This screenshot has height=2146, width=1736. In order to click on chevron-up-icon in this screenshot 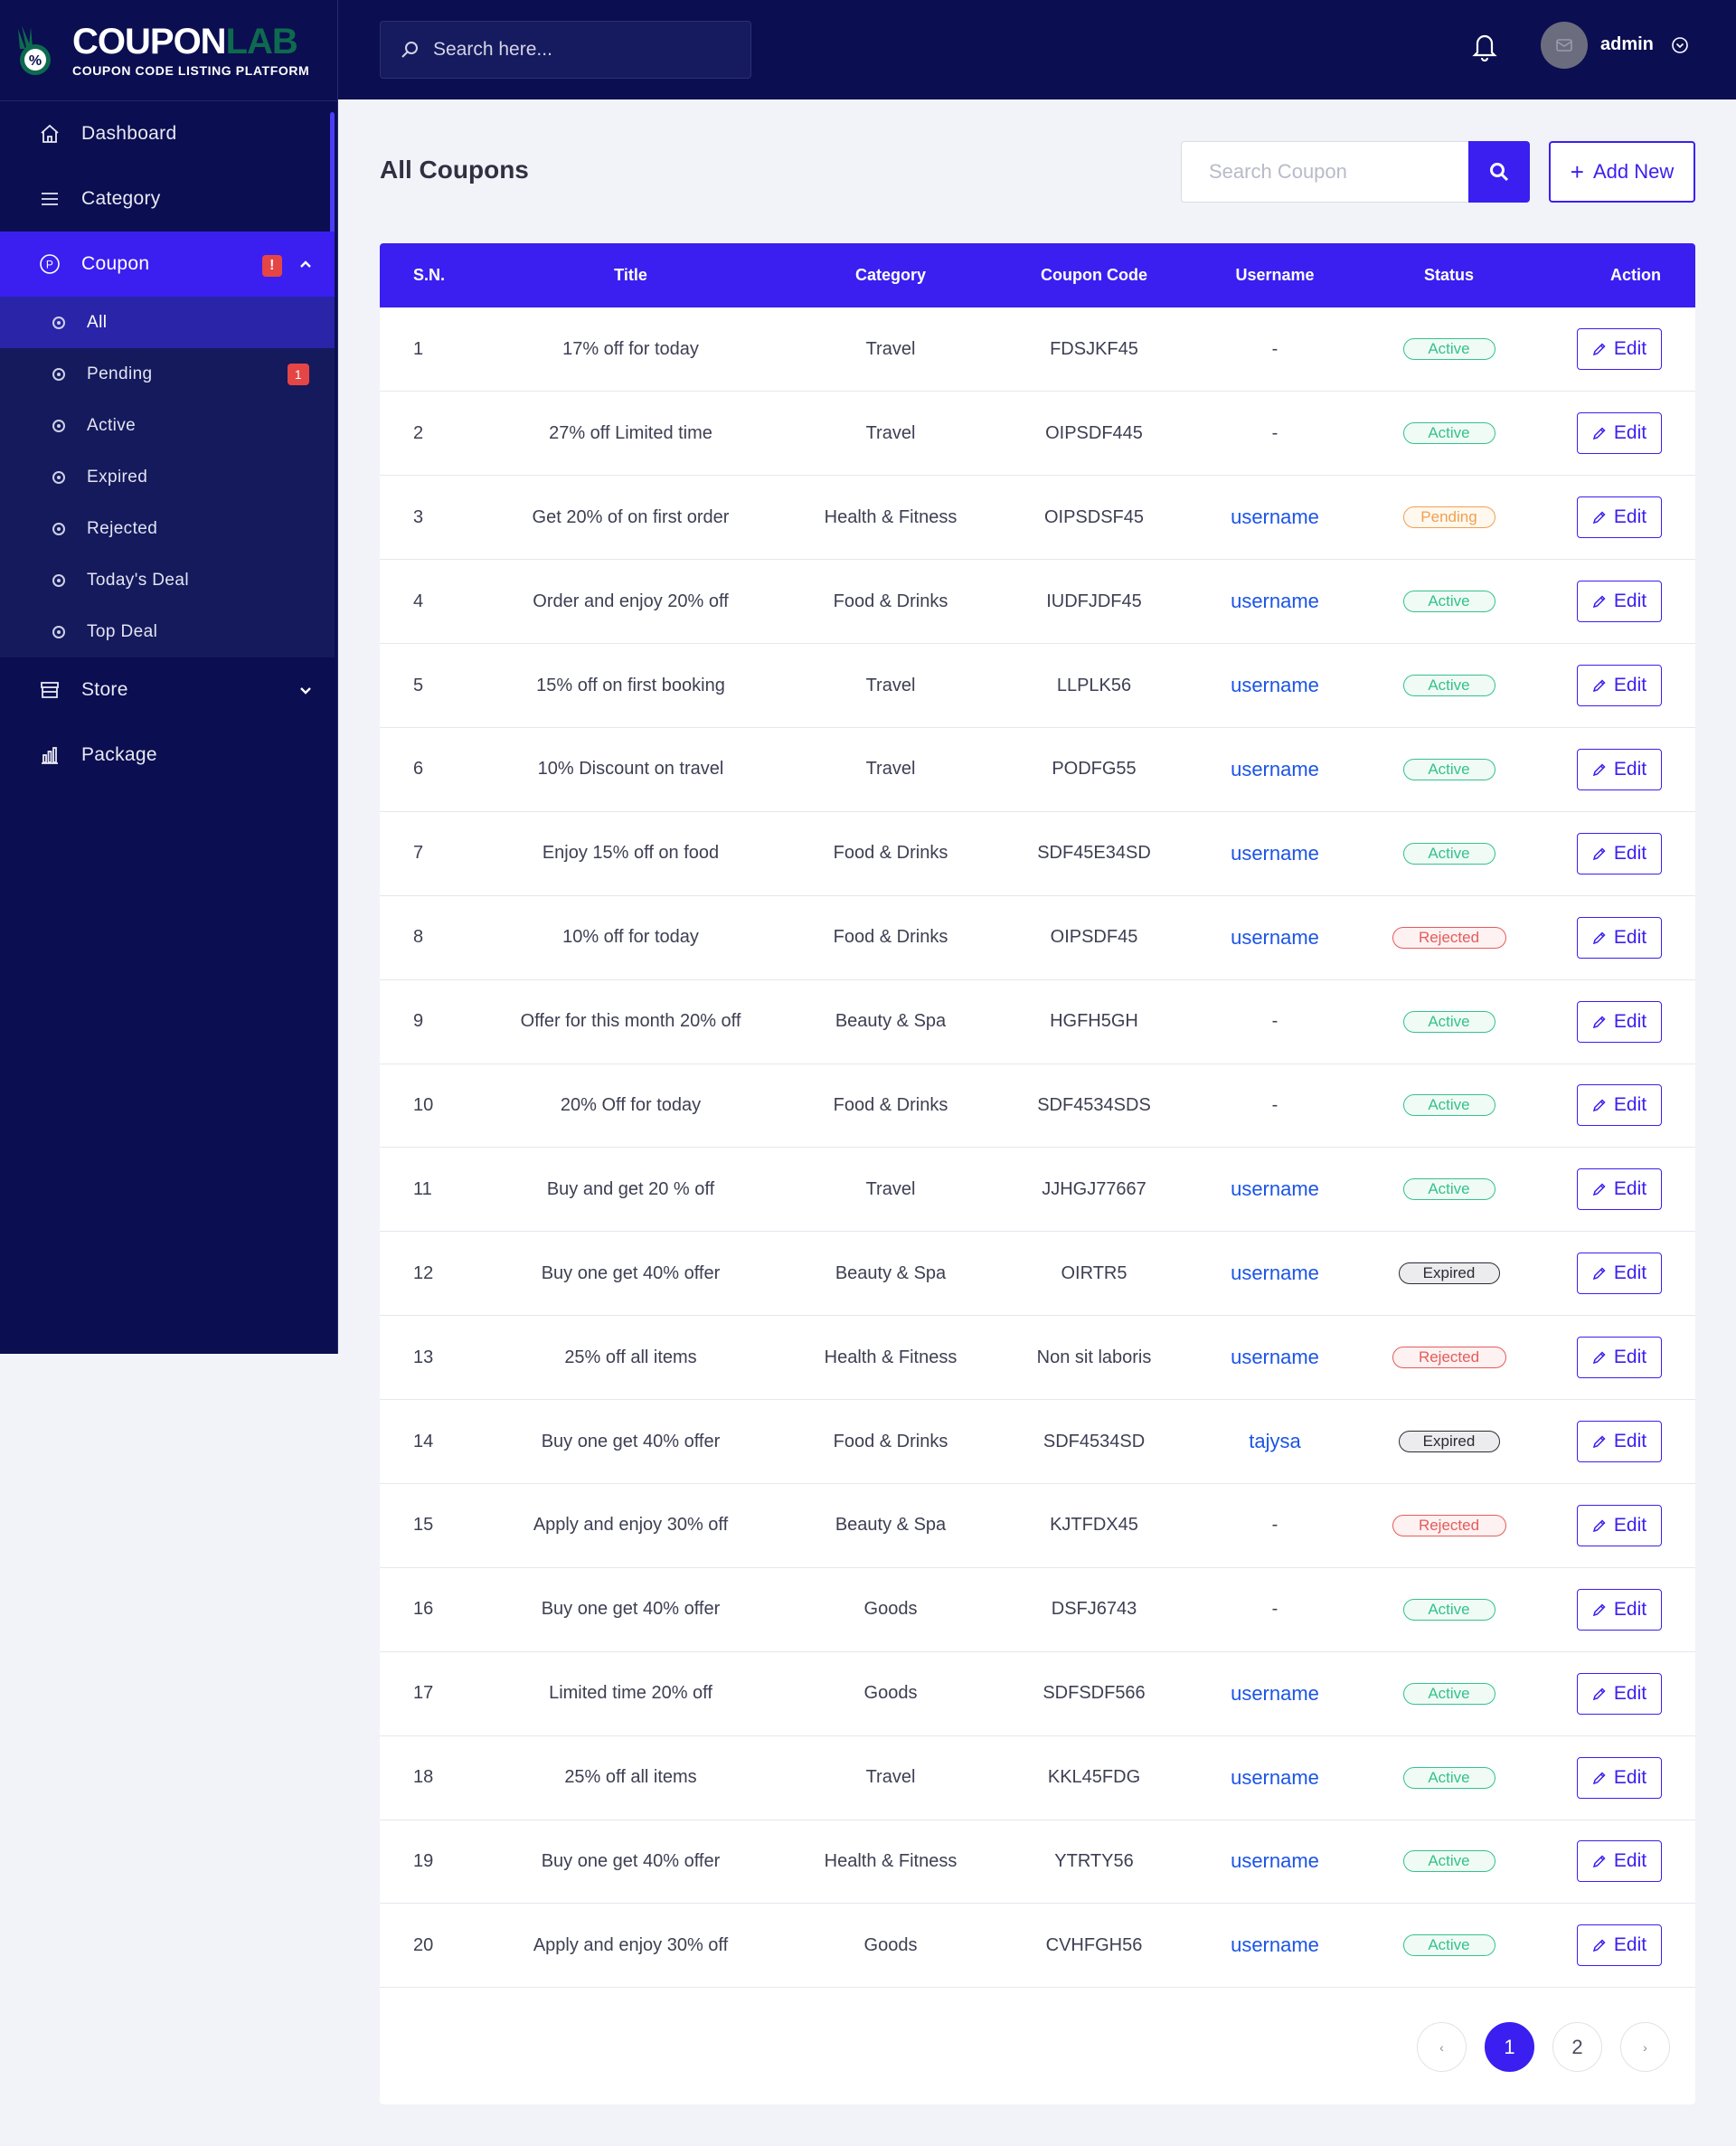, I will do `click(305, 262)`.